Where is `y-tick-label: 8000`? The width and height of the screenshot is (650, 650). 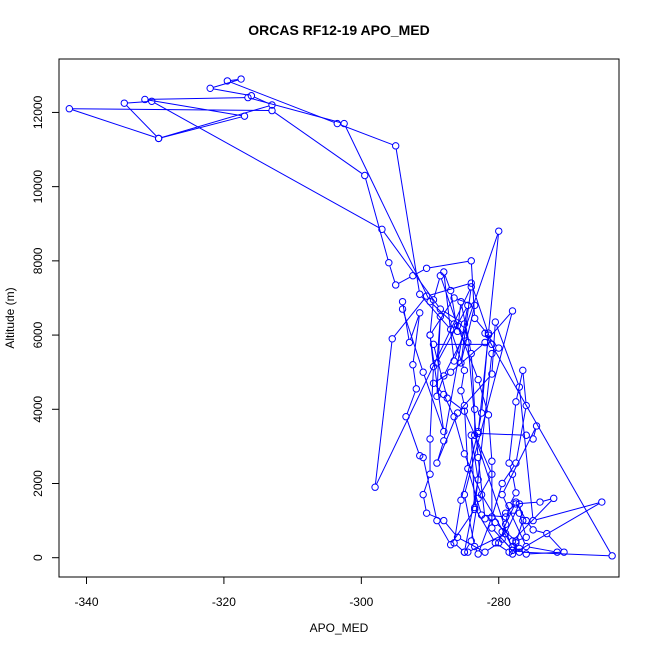 y-tick-label: 8000 is located at coordinates (38, 260).